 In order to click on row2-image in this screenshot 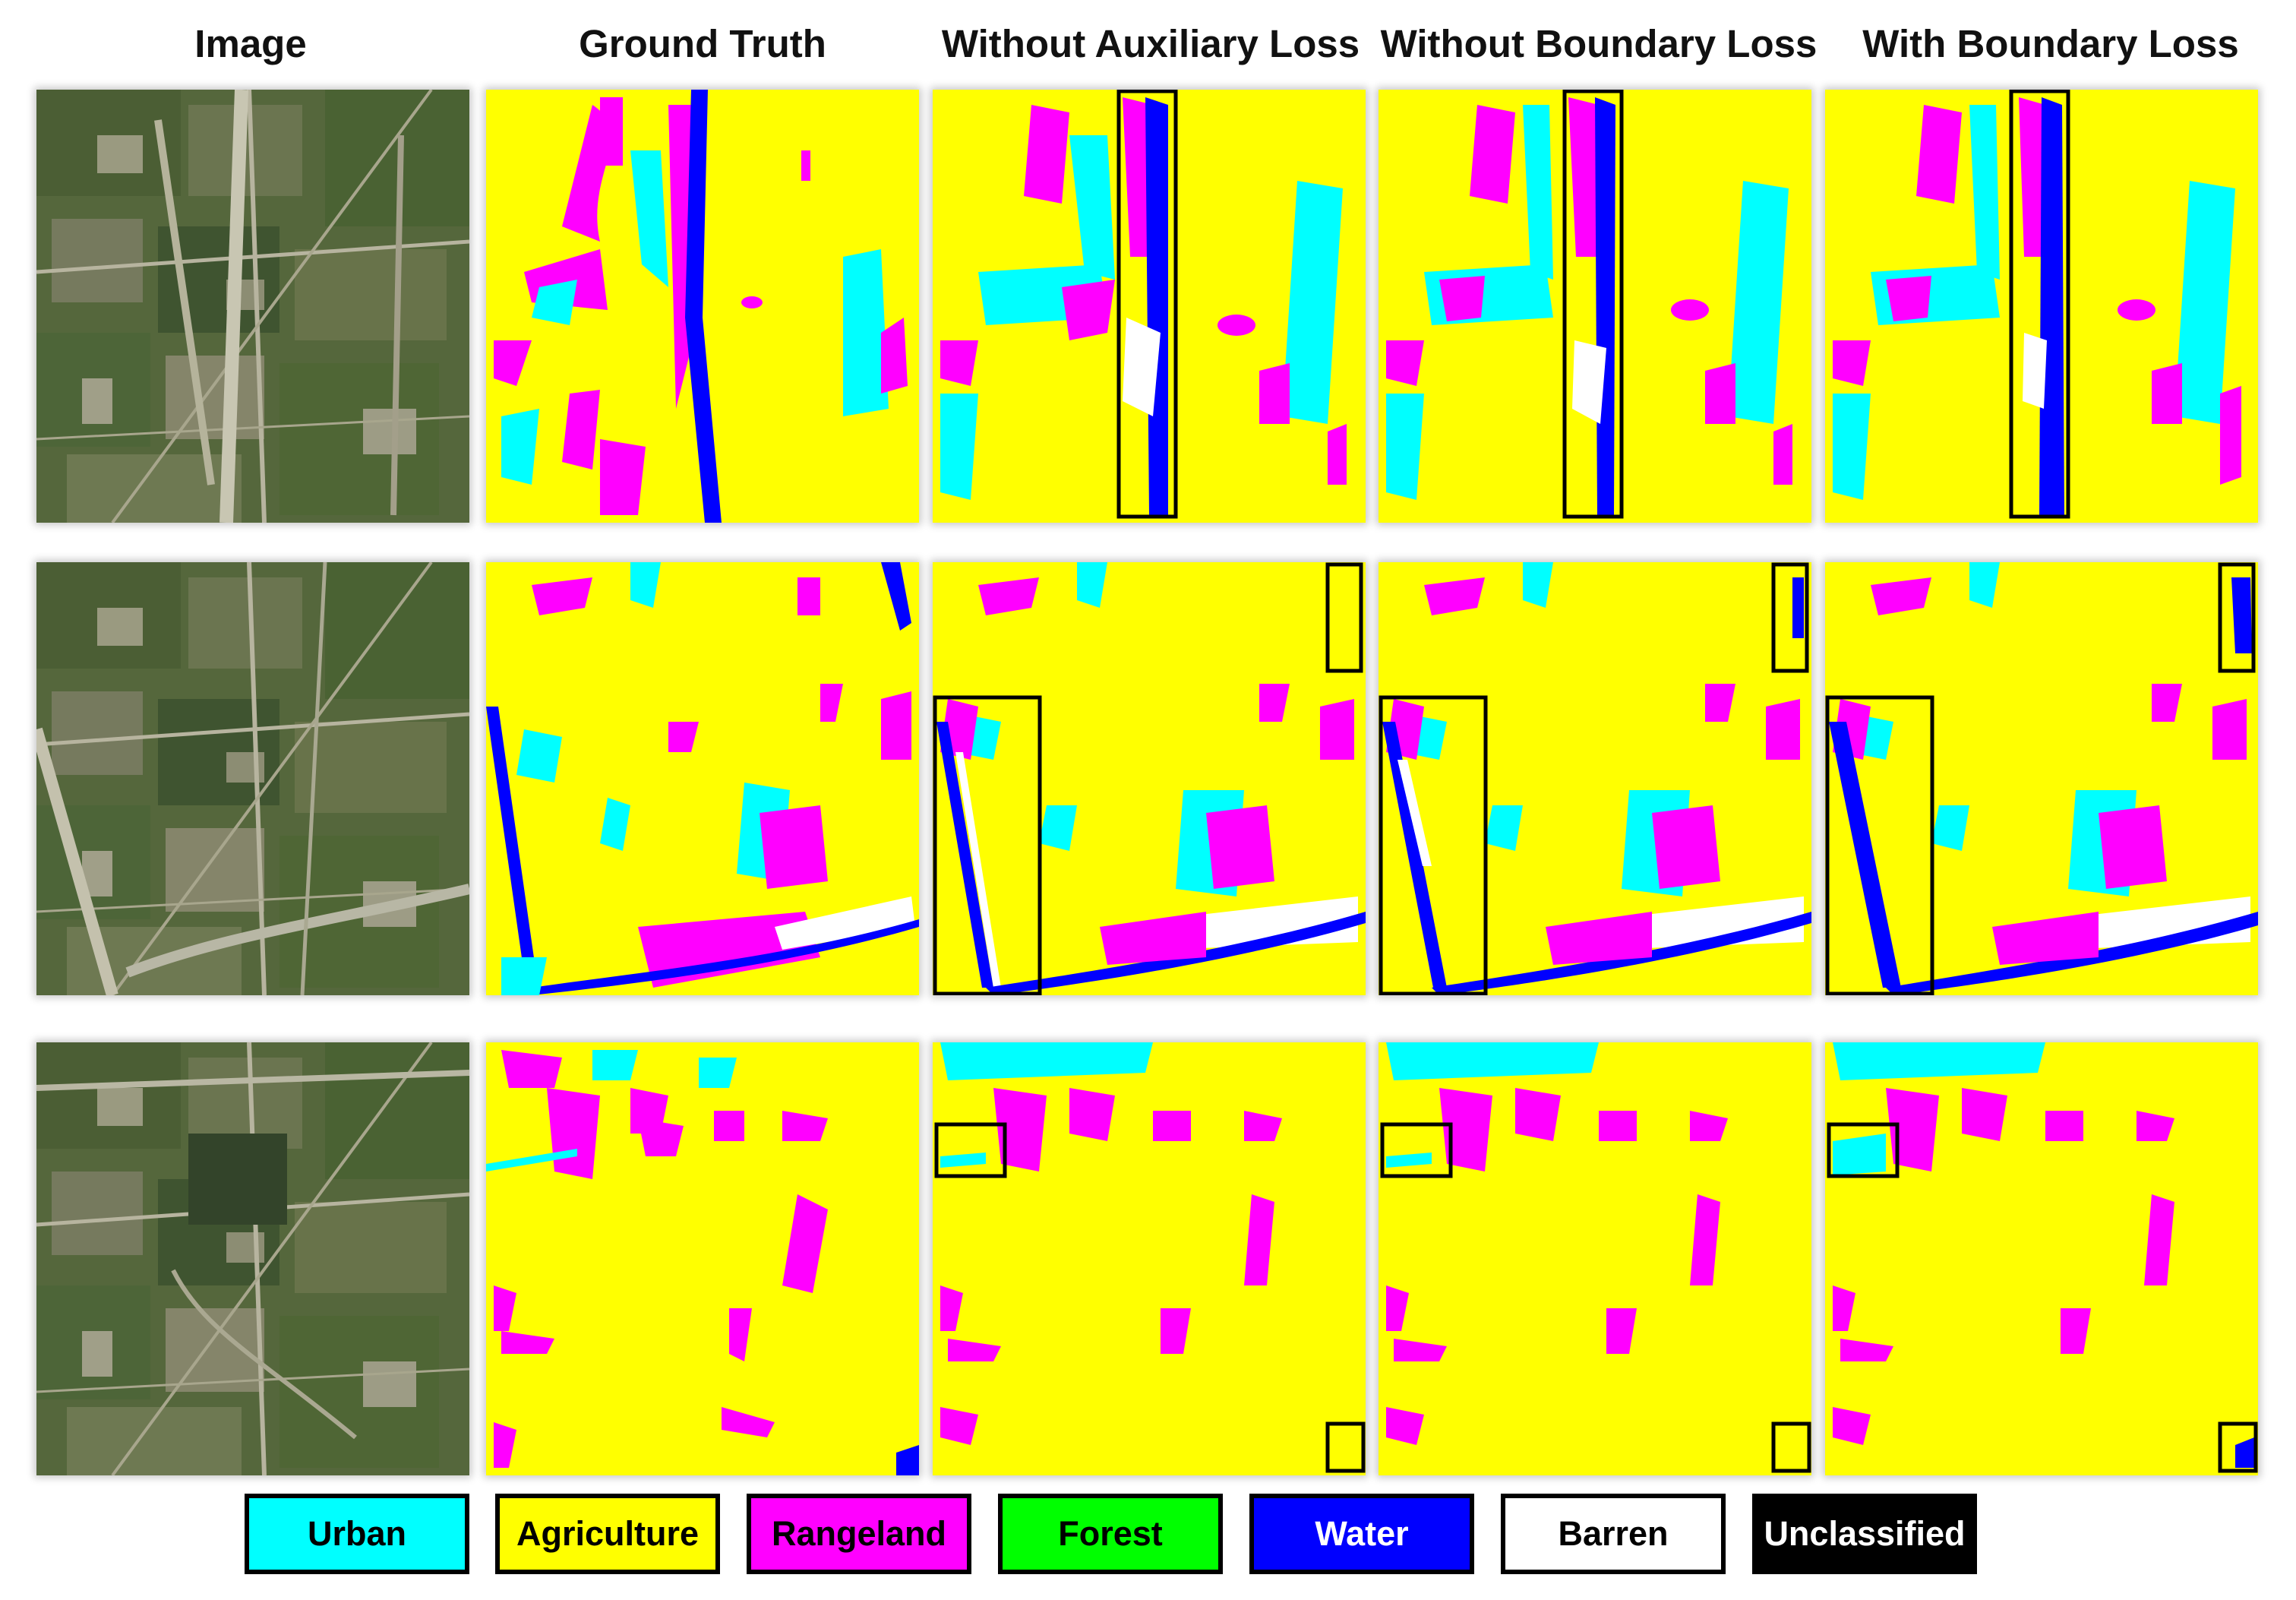, I will do `click(252, 778)`.